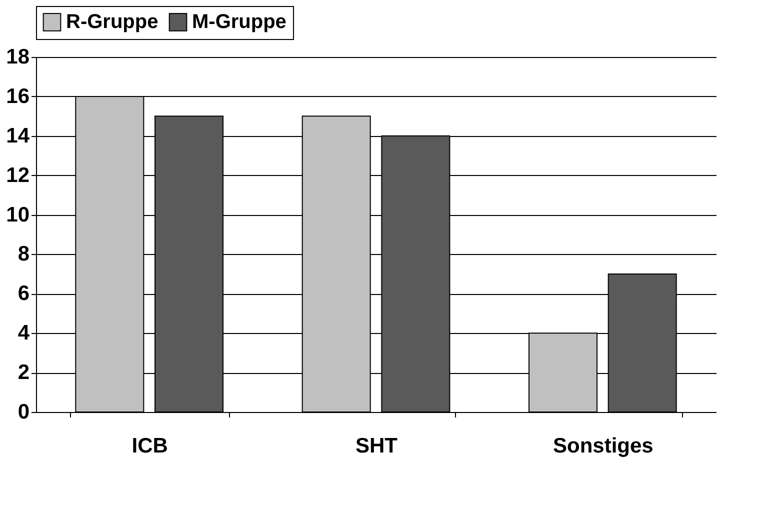  Describe the element at coordinates (150, 446) in the screenshot. I see `x-tick-label: ICB` at that location.